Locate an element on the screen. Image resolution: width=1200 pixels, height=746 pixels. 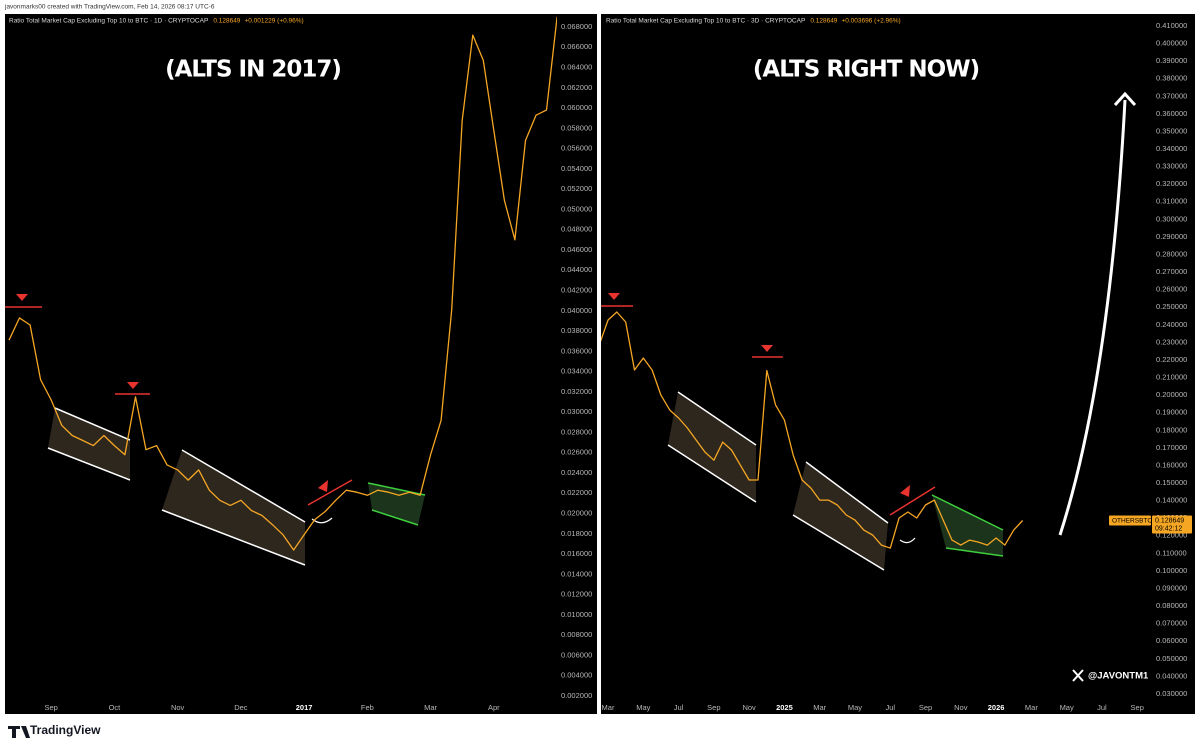
y-tick-label: 0.042000 is located at coordinates (576, 289).